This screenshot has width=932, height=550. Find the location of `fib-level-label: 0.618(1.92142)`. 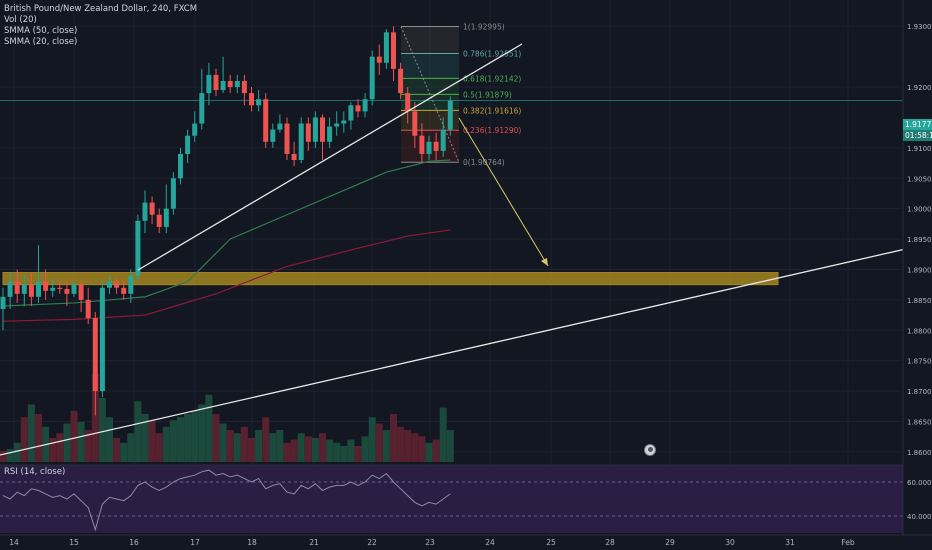

fib-level-label: 0.618(1.92142) is located at coordinates (492, 78).